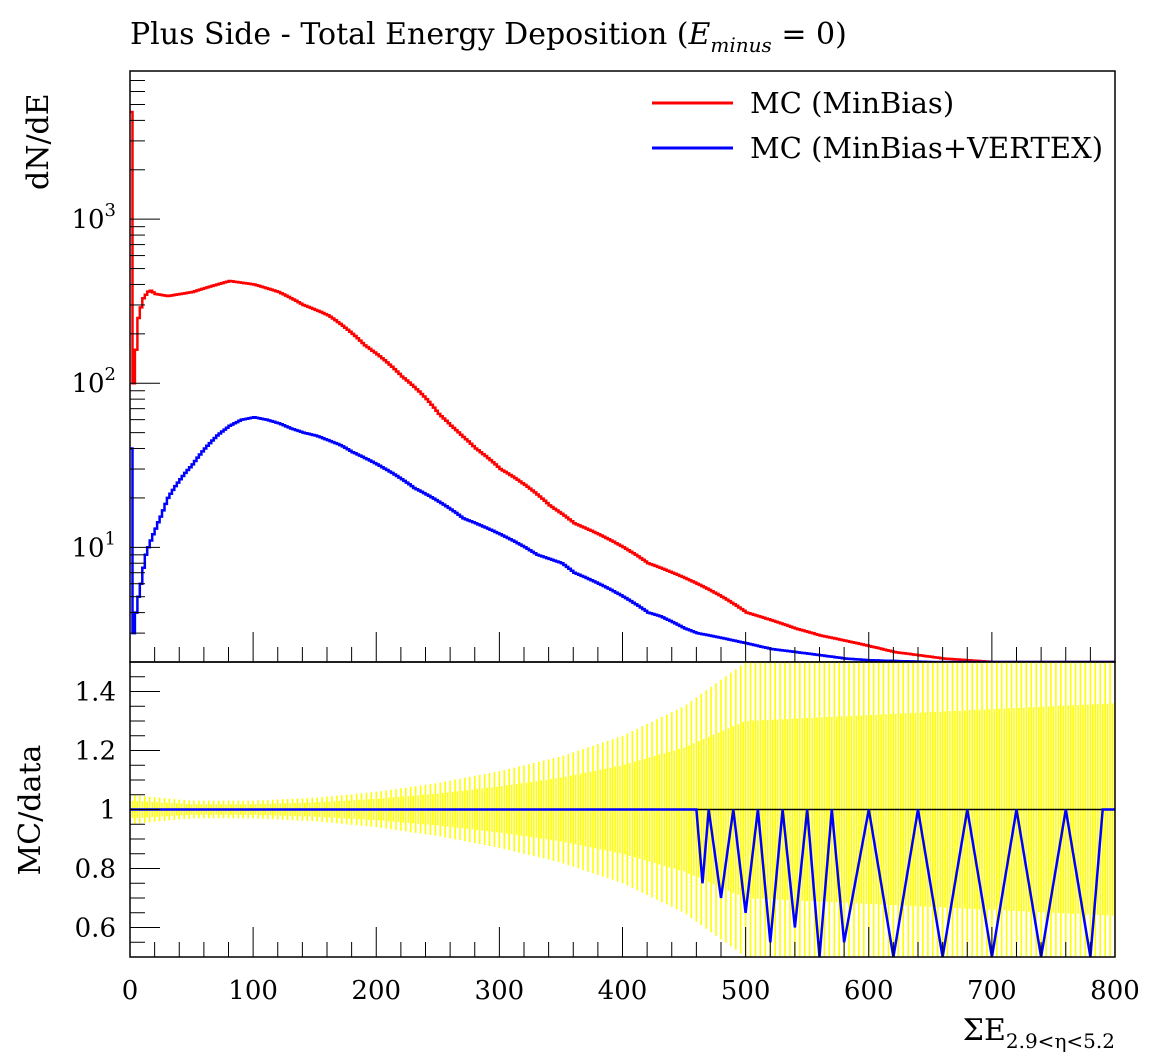  What do you see at coordinates (30, 809) in the screenshot?
I see `bottom-y-axis-title: MC/data` at bounding box center [30, 809].